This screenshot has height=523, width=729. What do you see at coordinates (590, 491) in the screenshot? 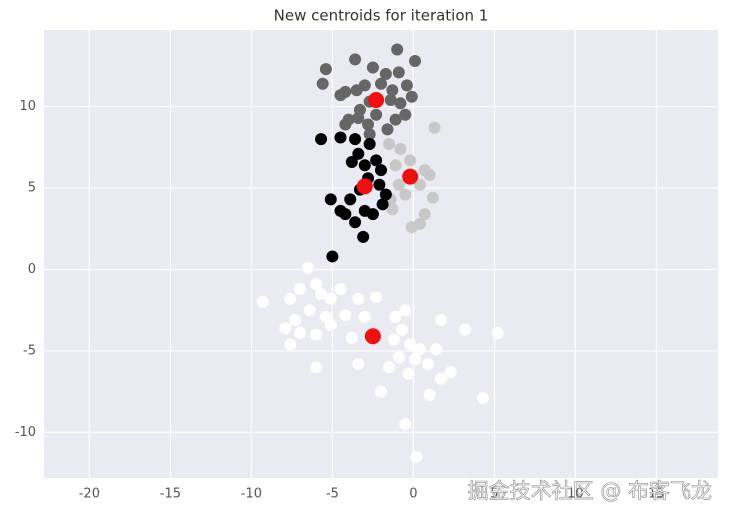
I see `watermark: 掘金技术社区 @ 布客飞龙` at bounding box center [590, 491].